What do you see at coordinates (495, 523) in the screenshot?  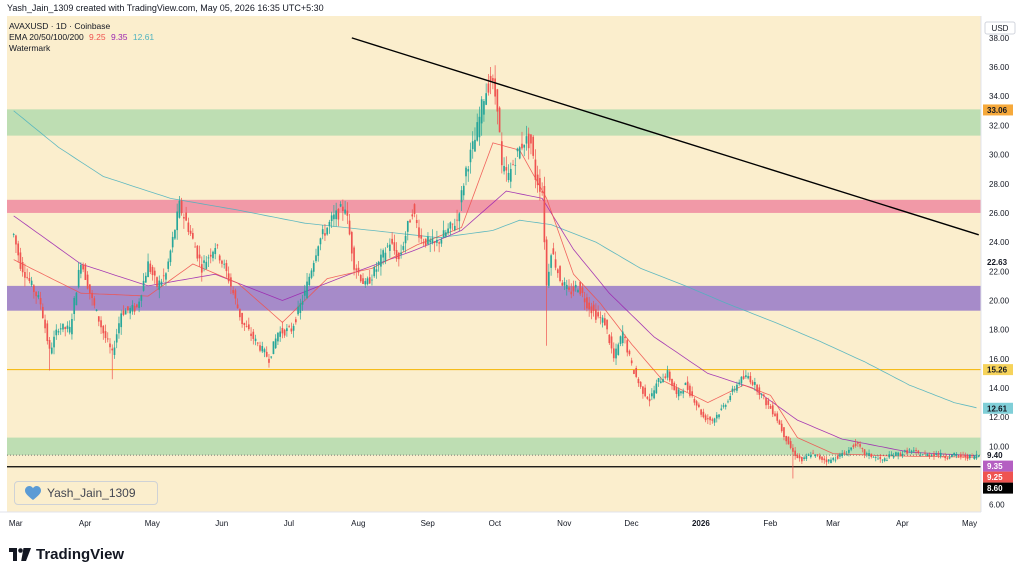 I see `x-tick-label: Oct` at bounding box center [495, 523].